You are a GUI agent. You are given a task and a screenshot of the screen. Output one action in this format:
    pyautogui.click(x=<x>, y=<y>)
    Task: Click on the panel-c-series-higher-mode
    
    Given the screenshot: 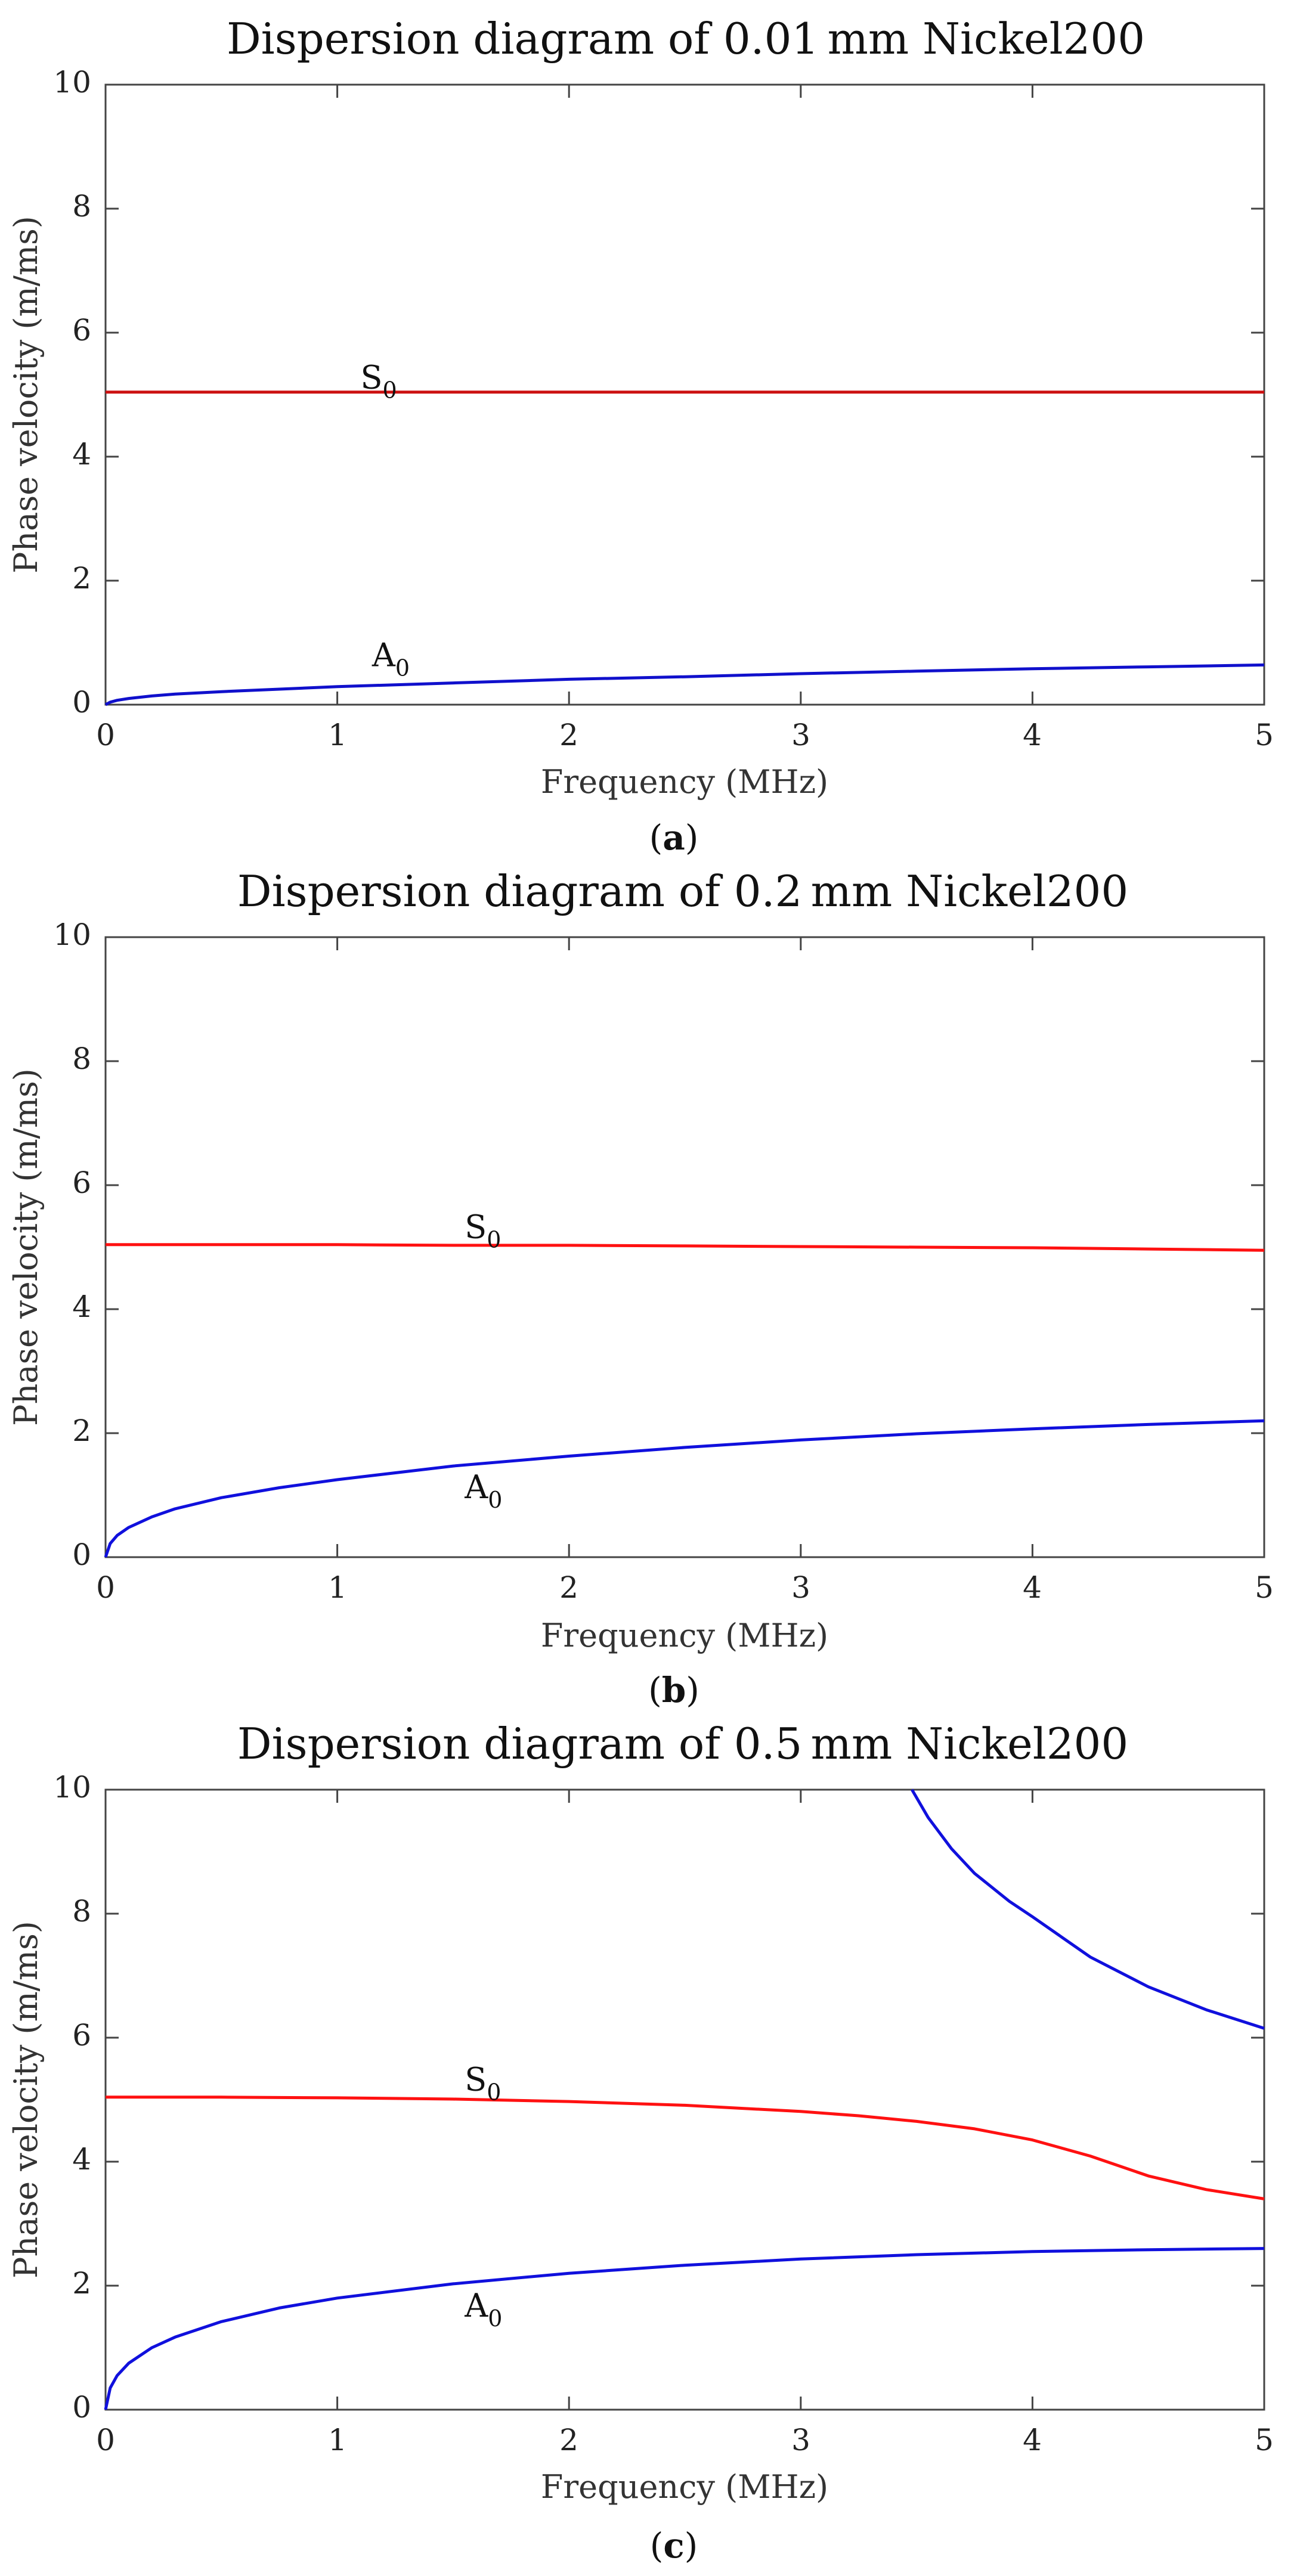 What is the action you would take?
    pyautogui.click(x=1088, y=1909)
    